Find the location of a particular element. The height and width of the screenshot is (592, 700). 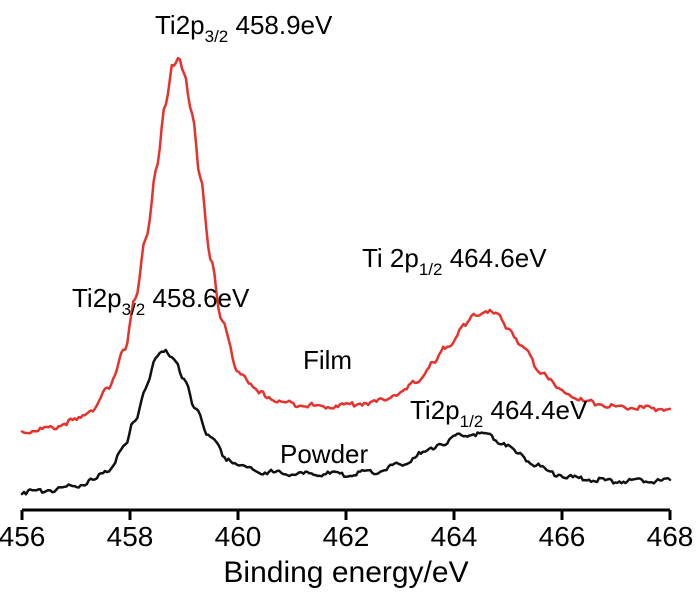

annotation-value: 458.9eV is located at coordinates (280, 25).